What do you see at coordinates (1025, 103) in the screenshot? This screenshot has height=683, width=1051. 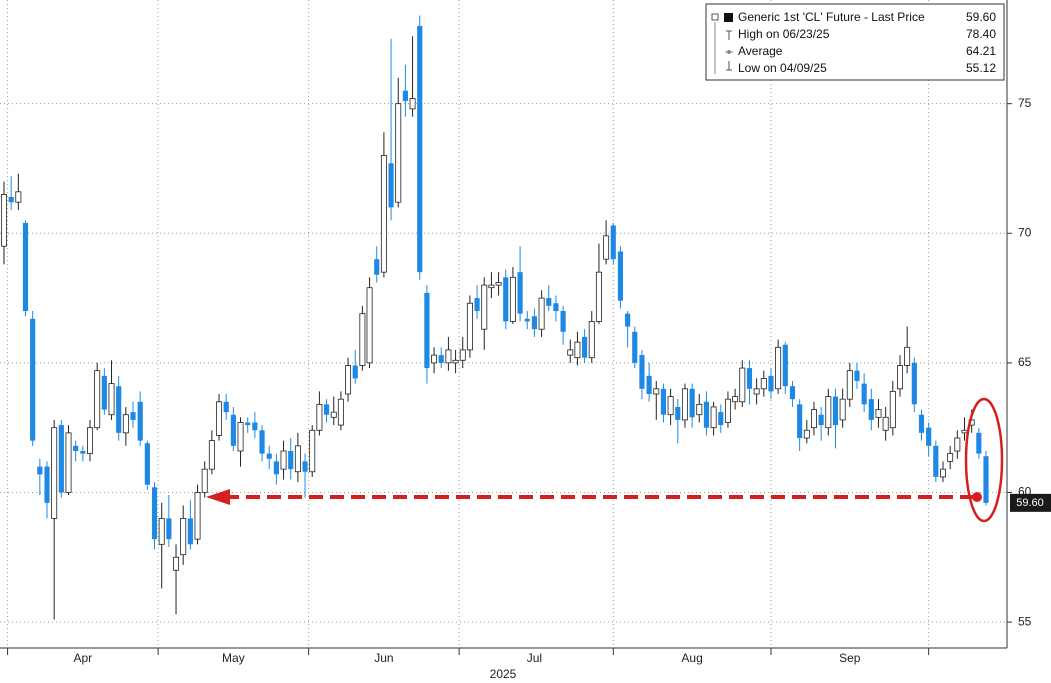 I see `y-tick-label: 75` at bounding box center [1025, 103].